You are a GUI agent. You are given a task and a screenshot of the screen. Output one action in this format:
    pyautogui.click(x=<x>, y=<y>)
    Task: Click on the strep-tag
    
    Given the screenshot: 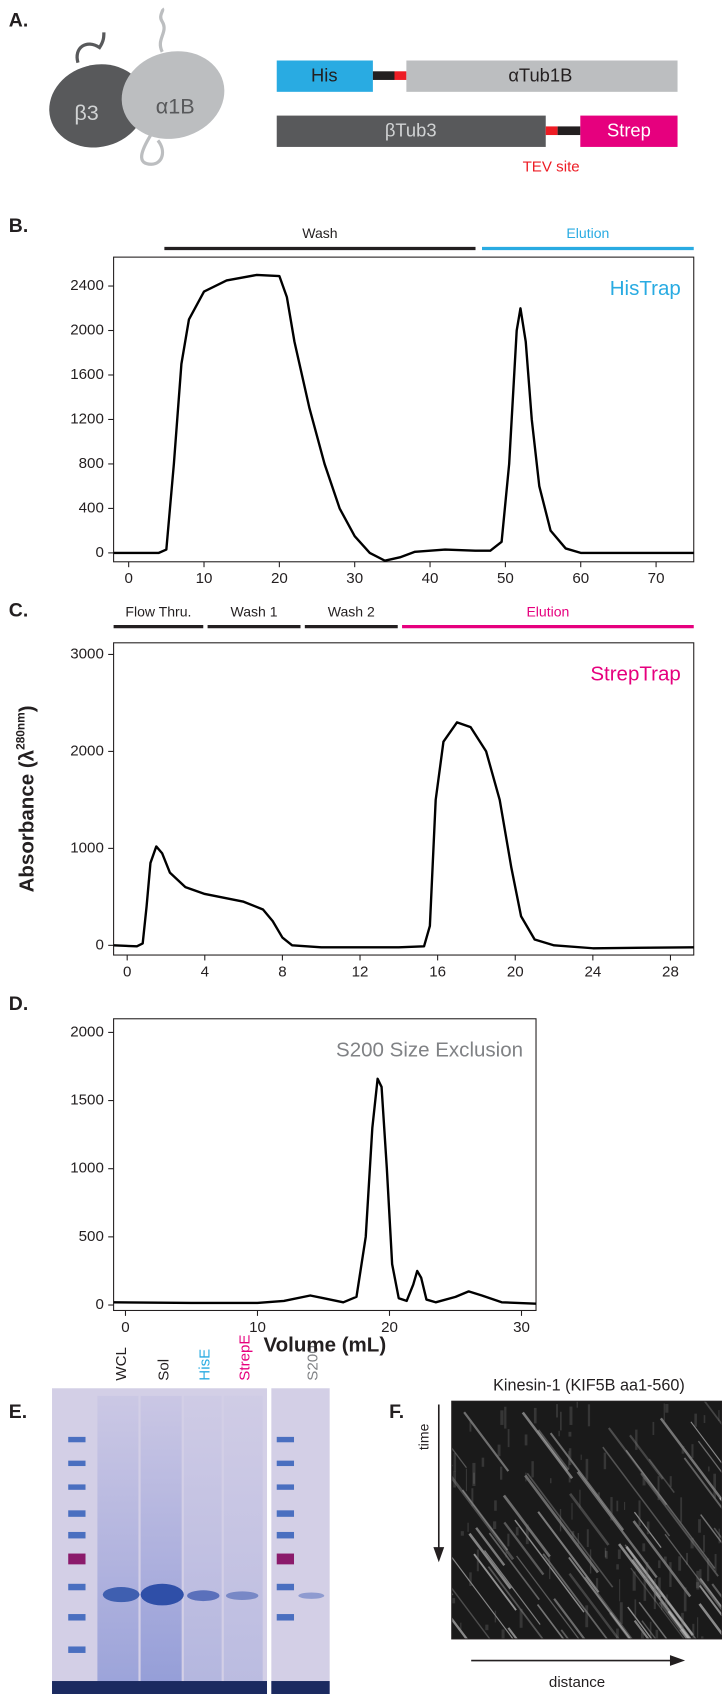 What is the action you would take?
    pyautogui.click(x=629, y=131)
    